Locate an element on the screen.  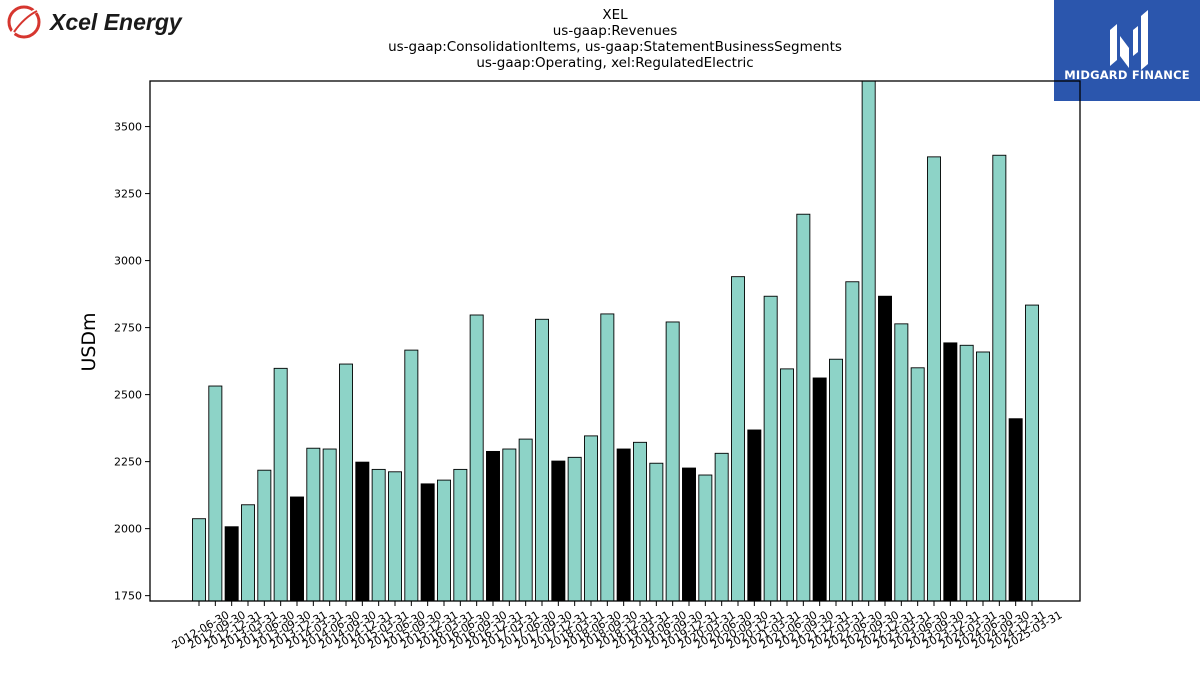
y-axis-ticks: 1750 2000 2250 2500 2750 3000 3250 3500 is located at coordinates (132, 362).